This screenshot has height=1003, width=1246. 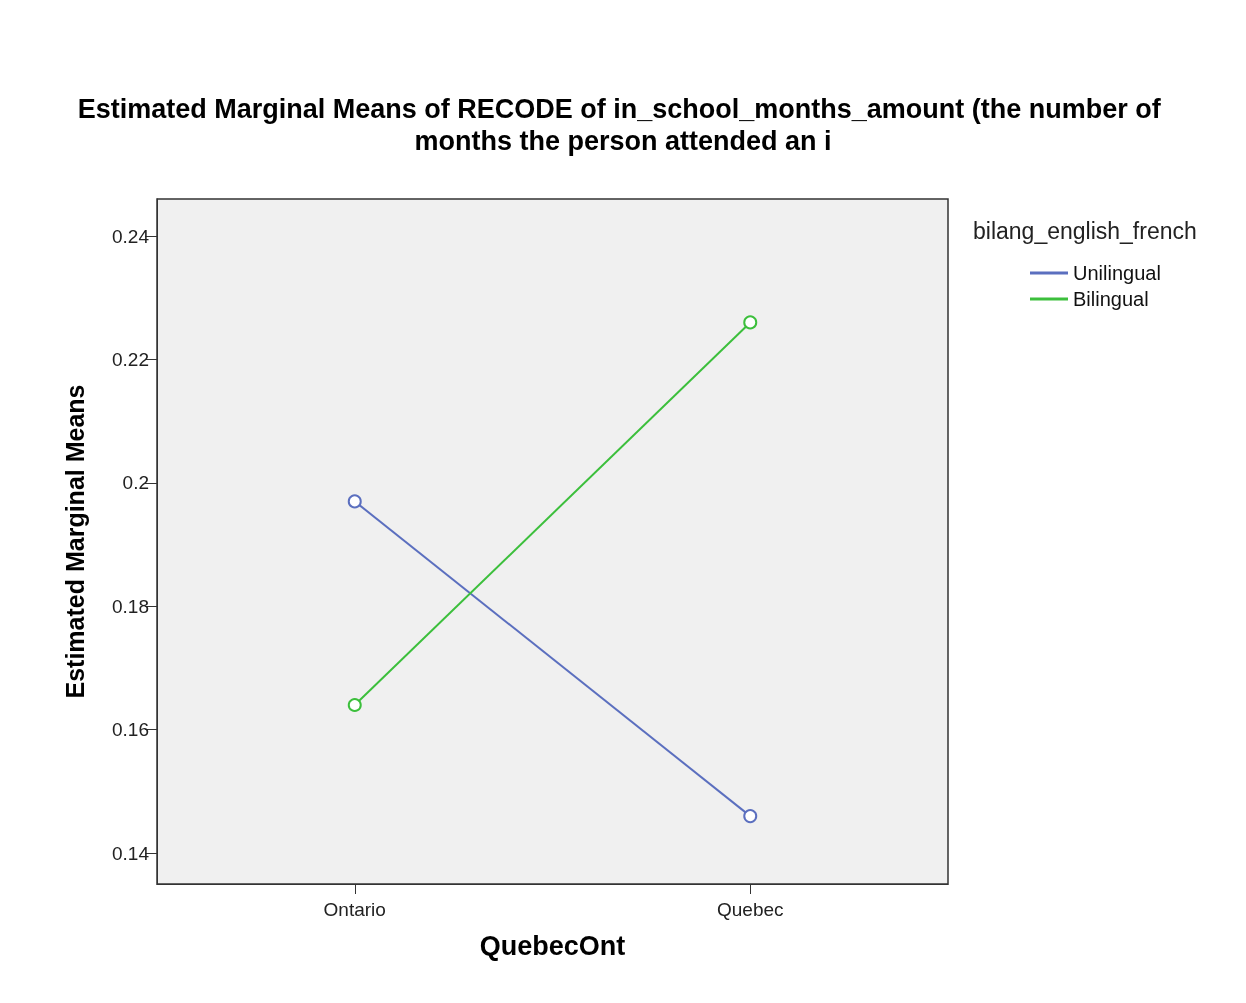 I want to click on y-tick-label: 0.16, so click(x=130, y=730).